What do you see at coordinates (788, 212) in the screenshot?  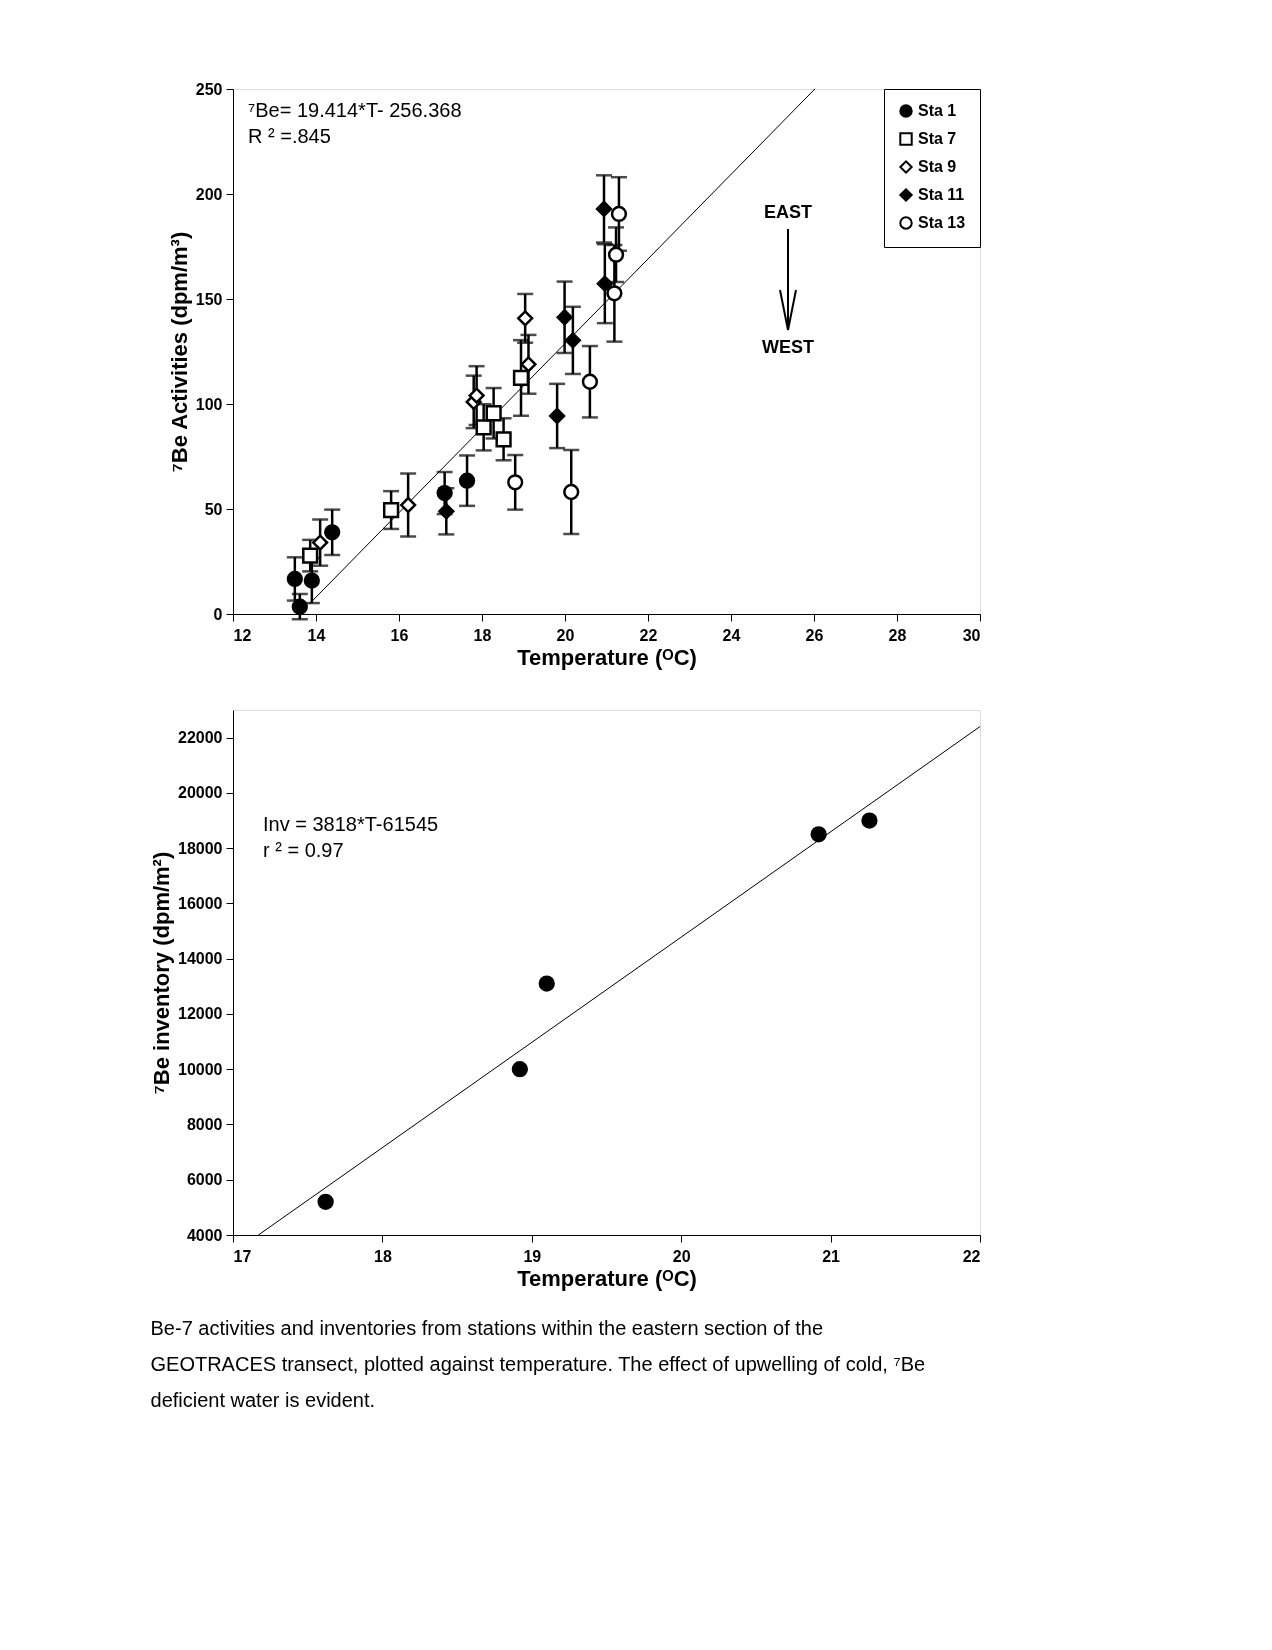 I see `annotation: EAST` at bounding box center [788, 212].